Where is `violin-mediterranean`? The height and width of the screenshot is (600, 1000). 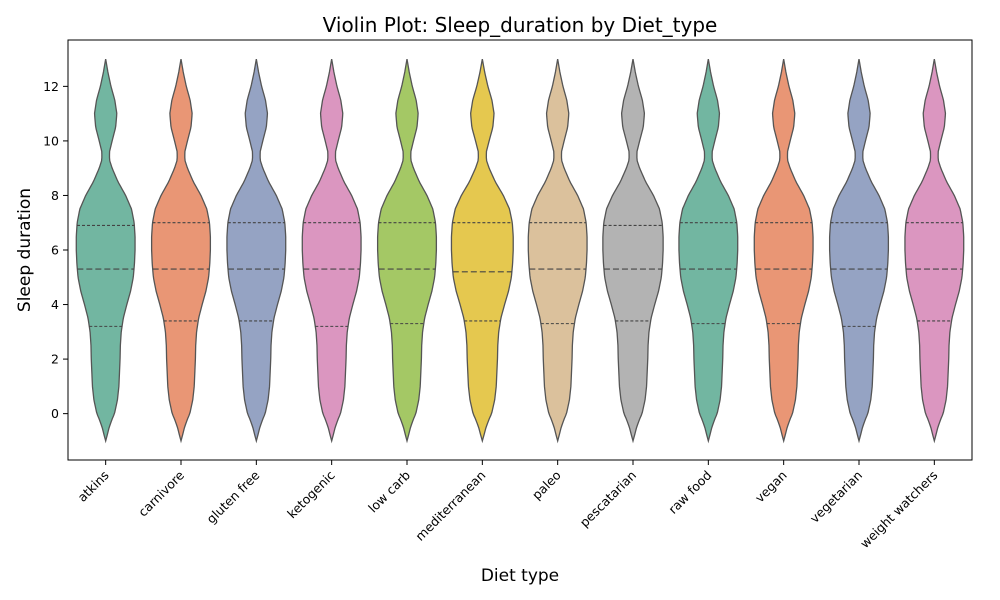 violin-mediterranean is located at coordinates (482, 251).